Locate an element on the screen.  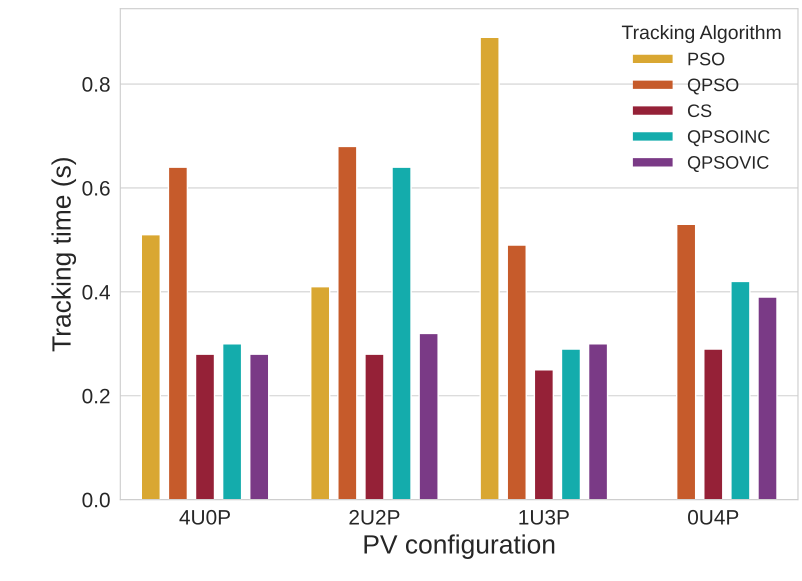
y-tick-label: 0.4 is located at coordinates (96, 292).